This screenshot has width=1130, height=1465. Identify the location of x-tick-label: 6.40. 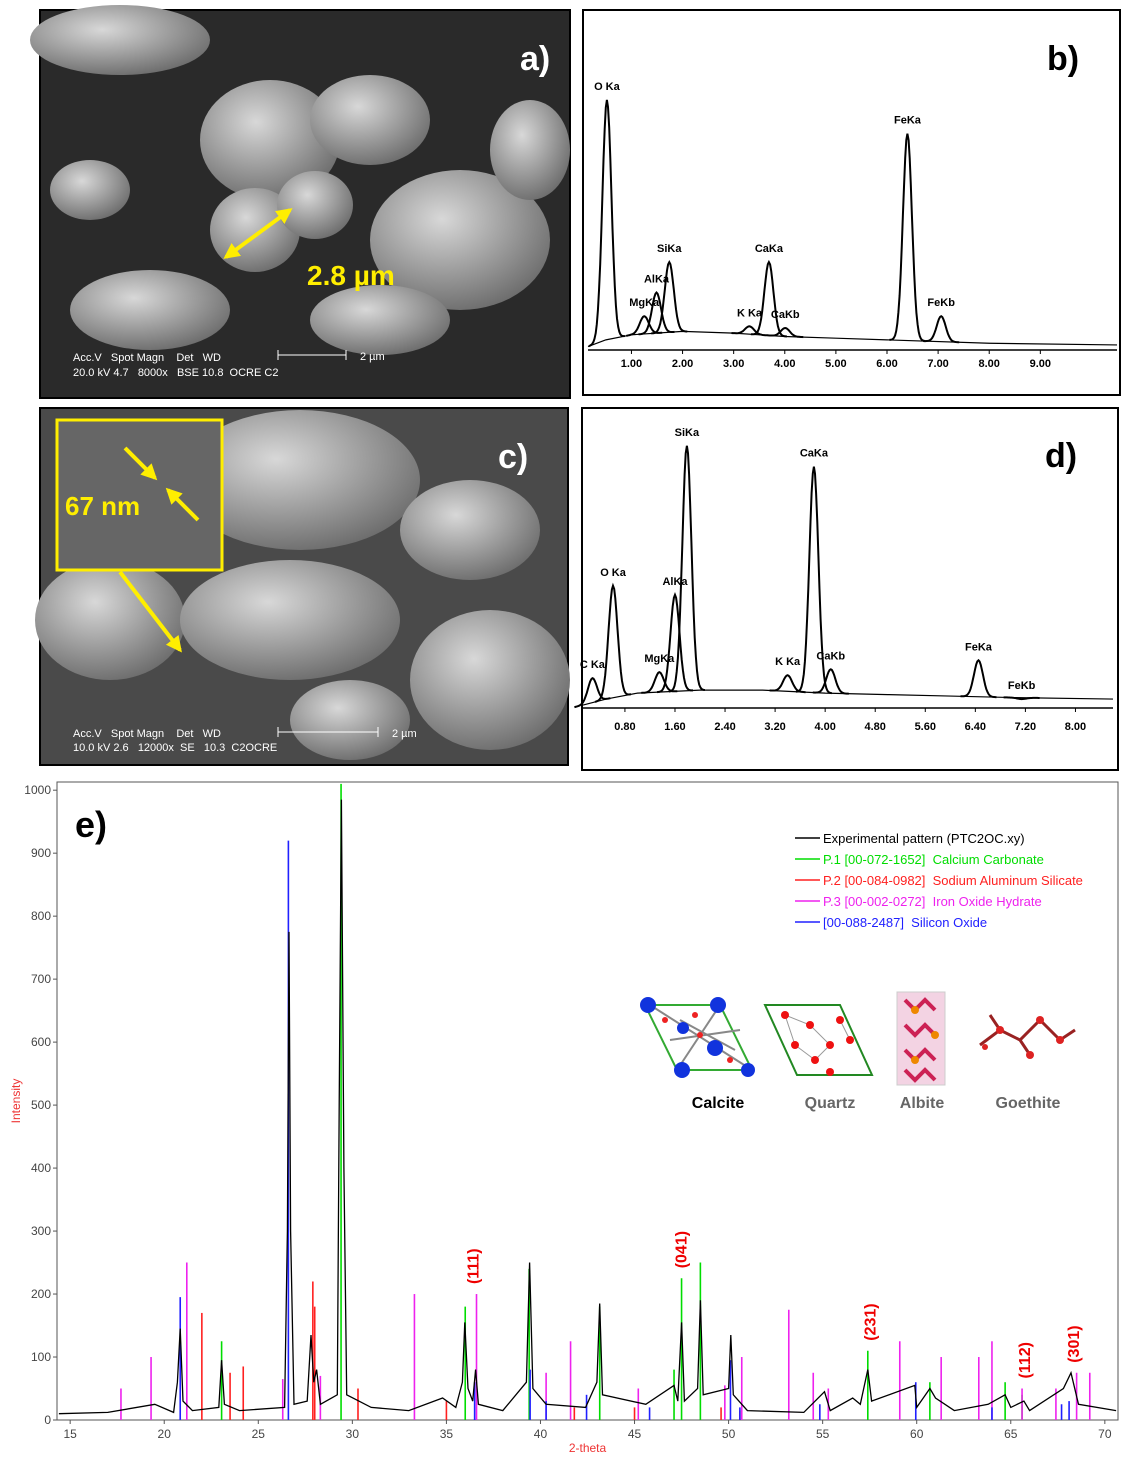
(975, 727).